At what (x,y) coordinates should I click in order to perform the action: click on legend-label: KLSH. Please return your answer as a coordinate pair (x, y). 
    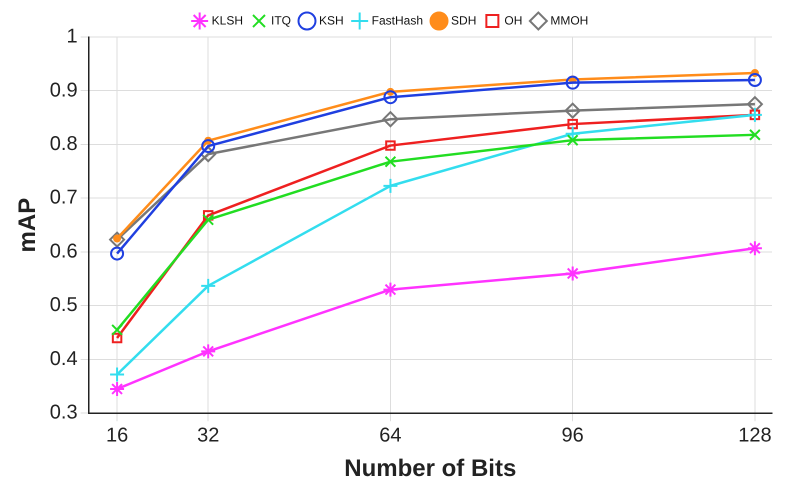
    Looking at the image, I should click on (228, 20).